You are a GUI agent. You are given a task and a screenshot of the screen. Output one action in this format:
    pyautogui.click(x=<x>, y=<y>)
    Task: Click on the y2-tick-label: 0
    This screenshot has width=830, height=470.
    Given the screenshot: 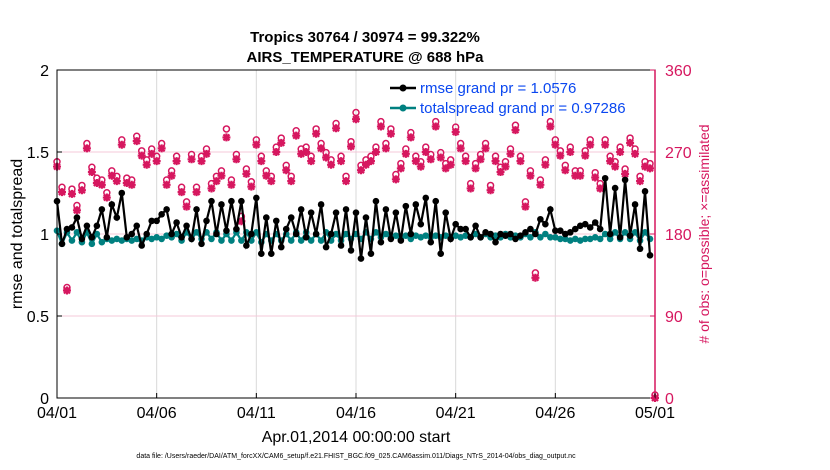 What is the action you would take?
    pyautogui.click(x=669, y=399)
    